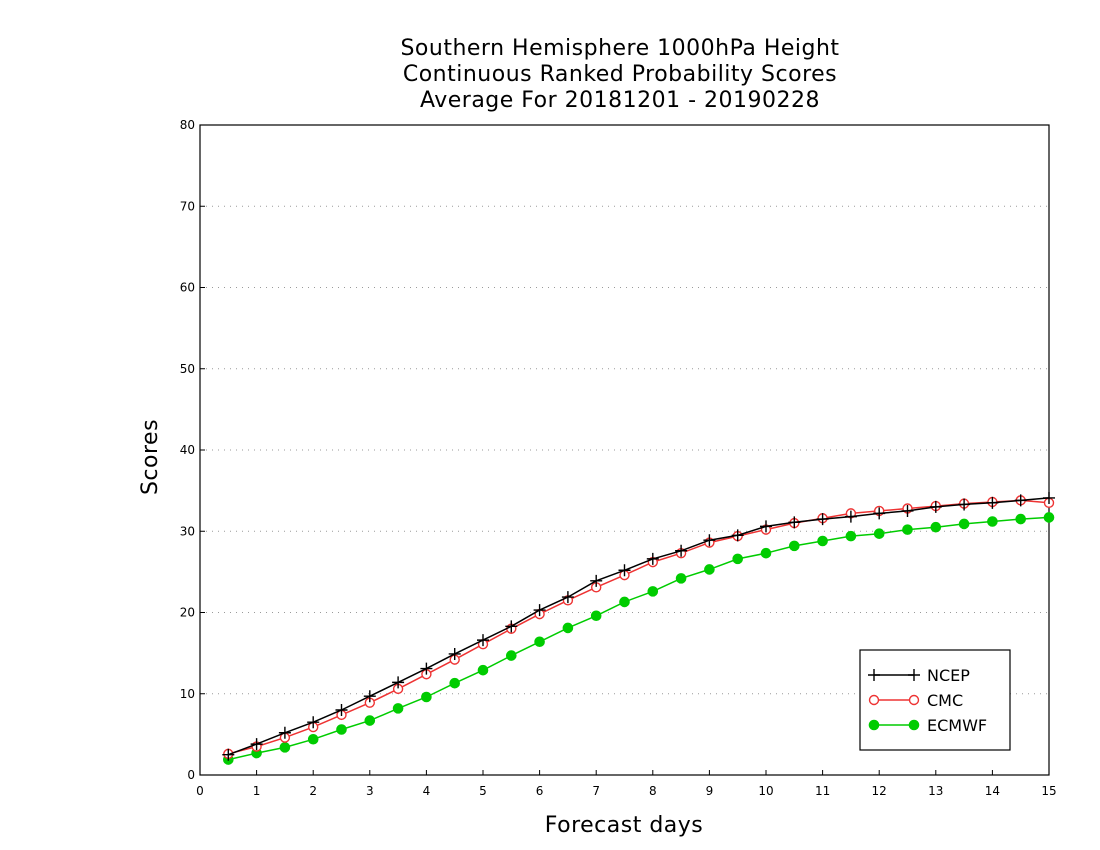  What do you see at coordinates (626, 784) in the screenshot?
I see `x-axis-ticks: 0 1 2 3 4 5 6 7 8 9 10 11 12 13 14 15` at bounding box center [626, 784].